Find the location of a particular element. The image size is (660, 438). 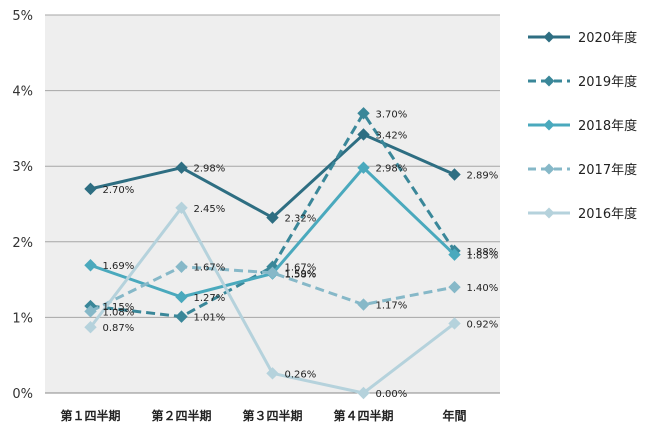

legend-label: 2020年度 is located at coordinates (607, 38).